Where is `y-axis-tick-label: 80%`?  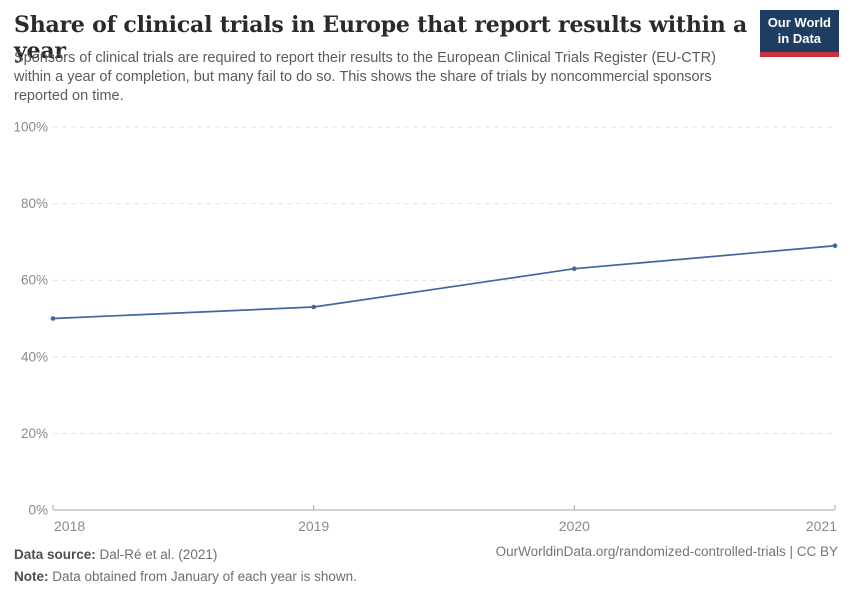 y-axis-tick-label: 80% is located at coordinates (34, 203).